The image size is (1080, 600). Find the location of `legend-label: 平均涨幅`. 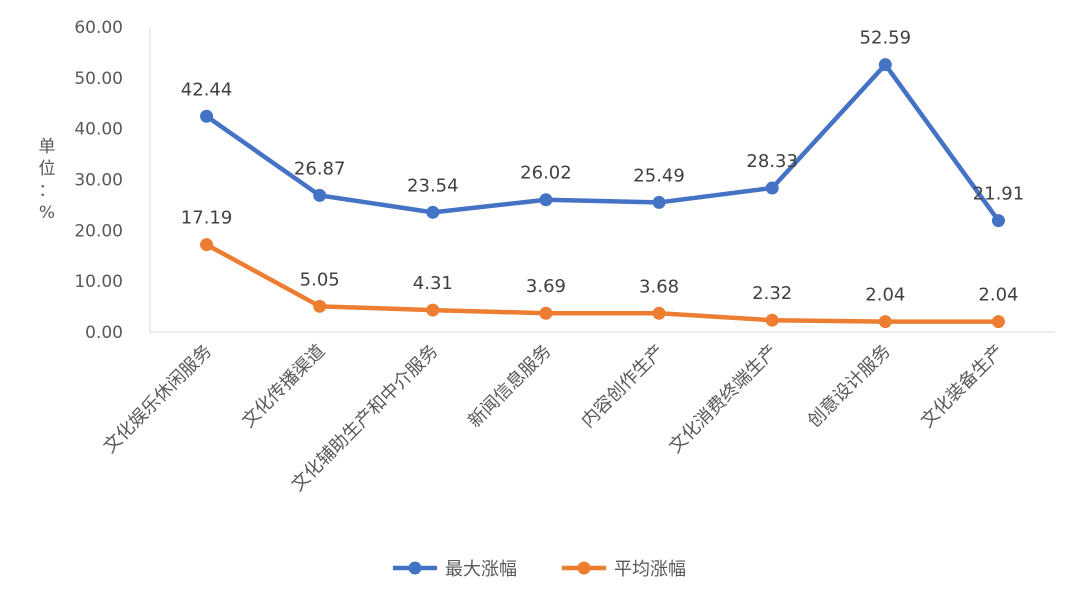

legend-label: 平均涨幅 is located at coordinates (650, 569).